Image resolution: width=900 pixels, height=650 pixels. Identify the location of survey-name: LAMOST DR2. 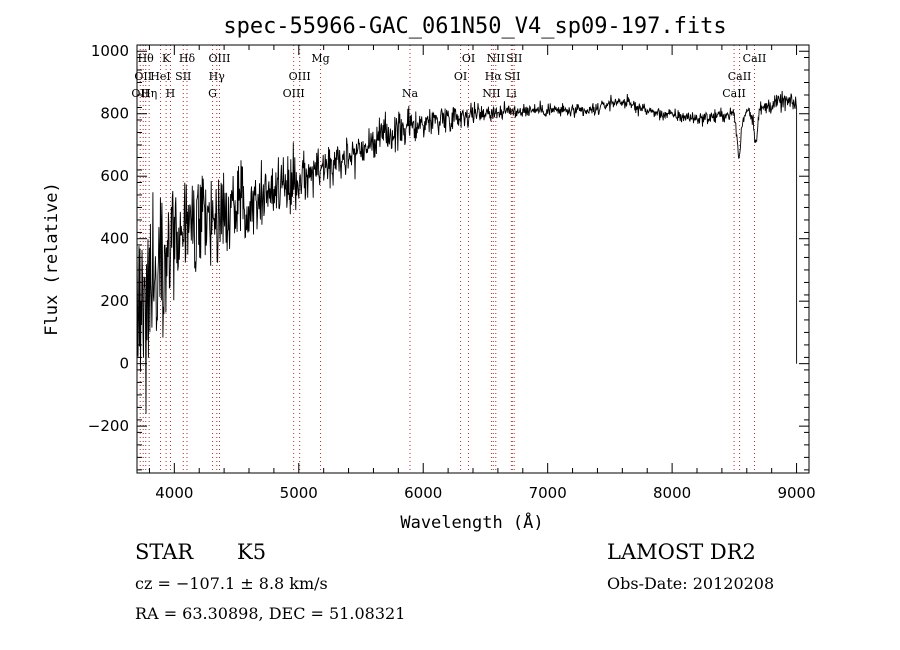
(681, 552).